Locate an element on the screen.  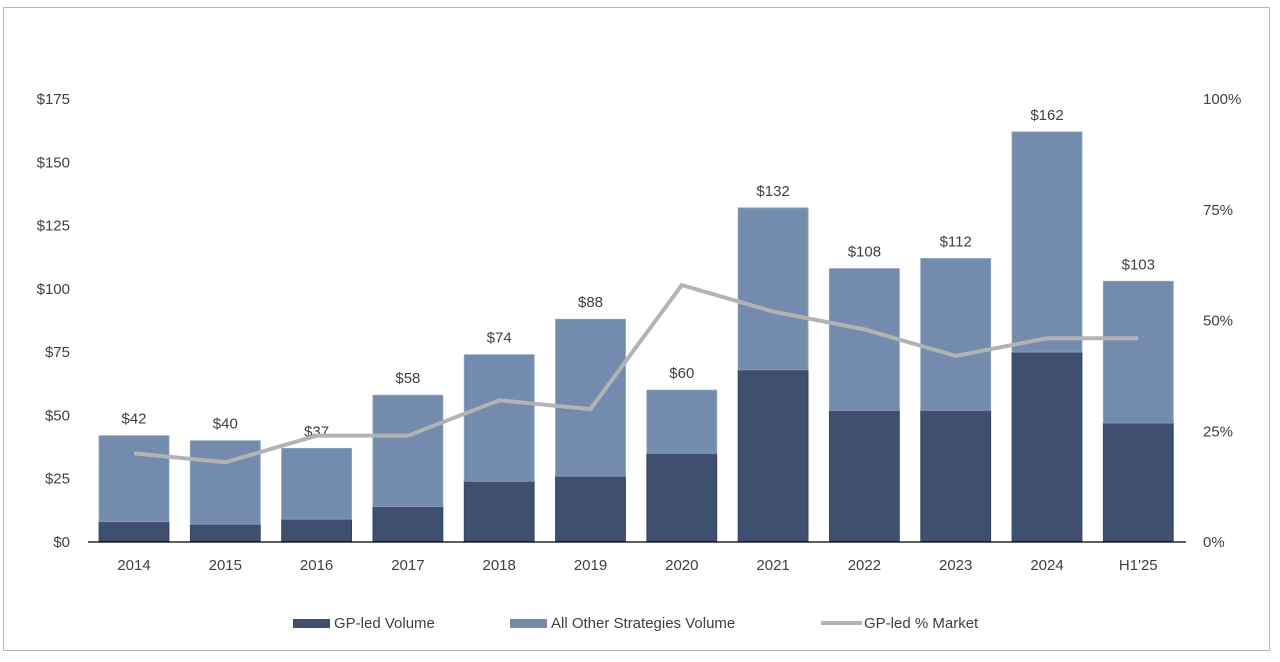
right-axis-ticks: 0% 25% 50% 75% 100% is located at coordinates (1222, 321).